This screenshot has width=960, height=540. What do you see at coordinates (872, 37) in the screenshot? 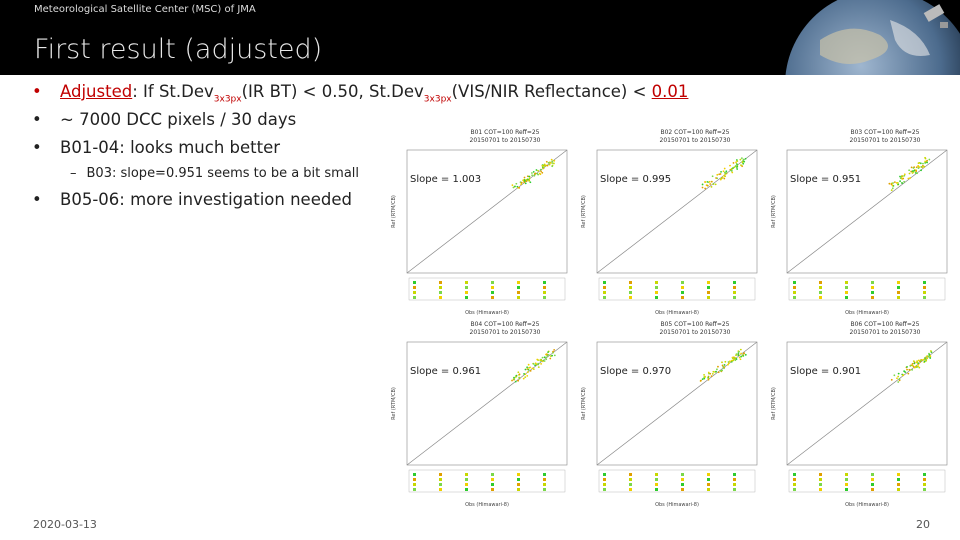
I see `earth-image` at bounding box center [872, 37].